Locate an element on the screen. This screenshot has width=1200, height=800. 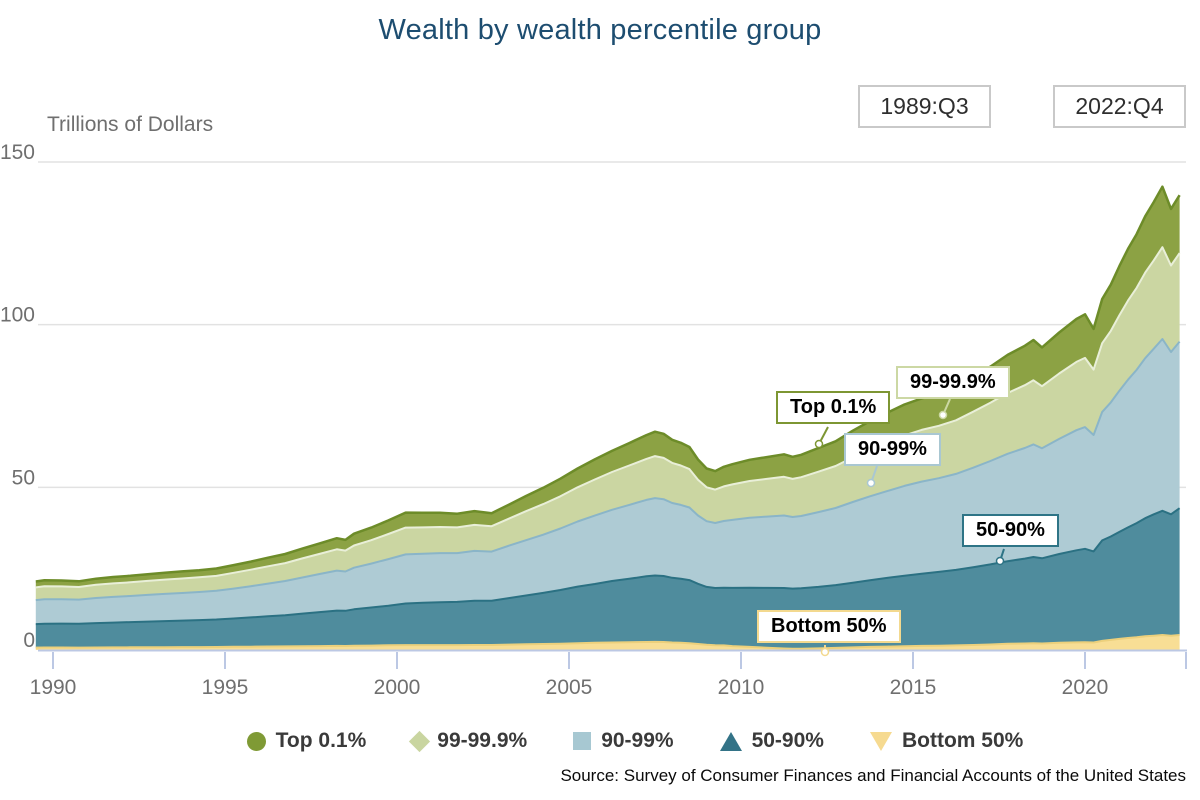
callout-anchor-50-90- is located at coordinates (1000, 561).